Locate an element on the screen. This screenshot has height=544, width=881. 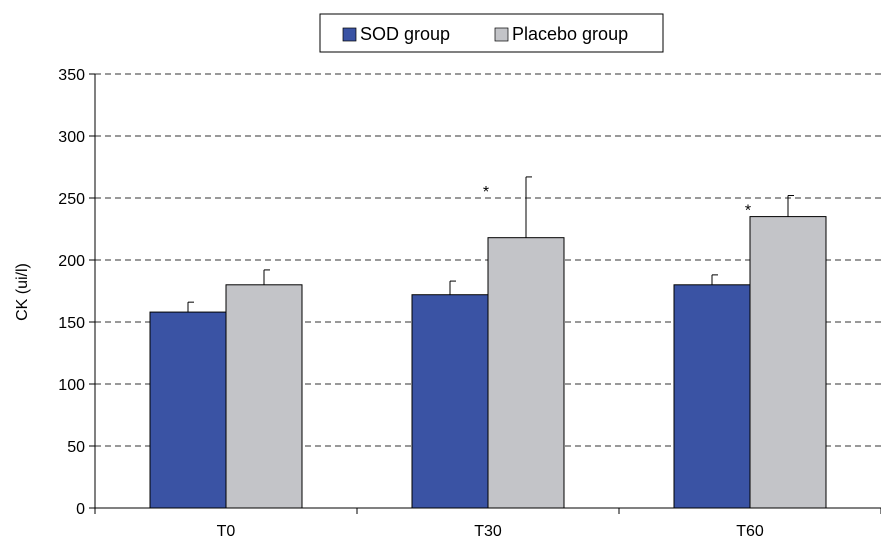
bar-placebo-t30 is located at coordinates (526, 373).